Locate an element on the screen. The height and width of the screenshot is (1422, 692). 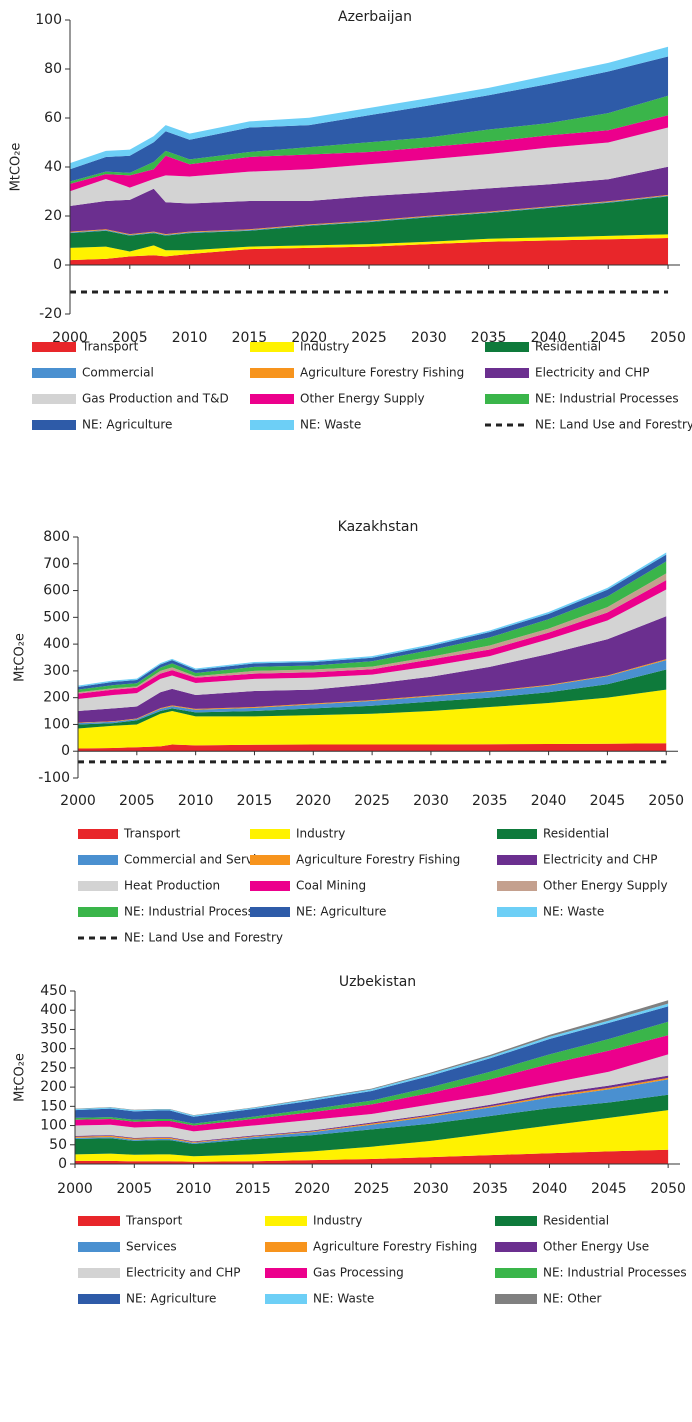
legend-label: Transport is located at coordinates (110, 347).